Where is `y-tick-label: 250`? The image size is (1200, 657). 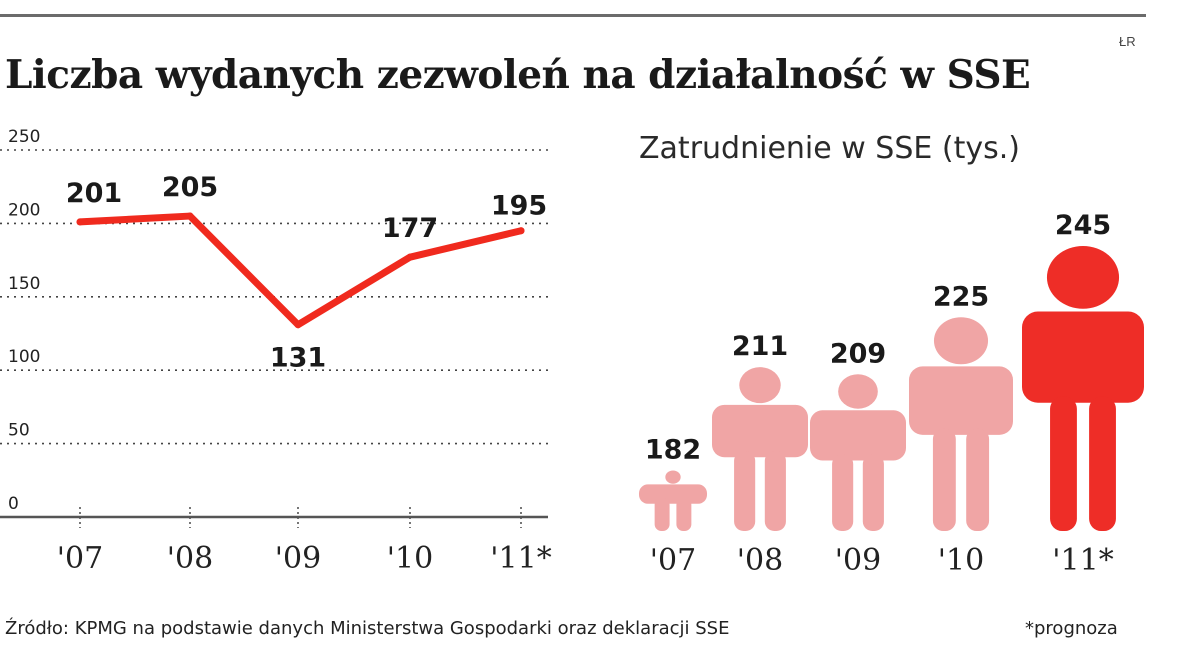
y-tick-label: 250 is located at coordinates (24, 137).